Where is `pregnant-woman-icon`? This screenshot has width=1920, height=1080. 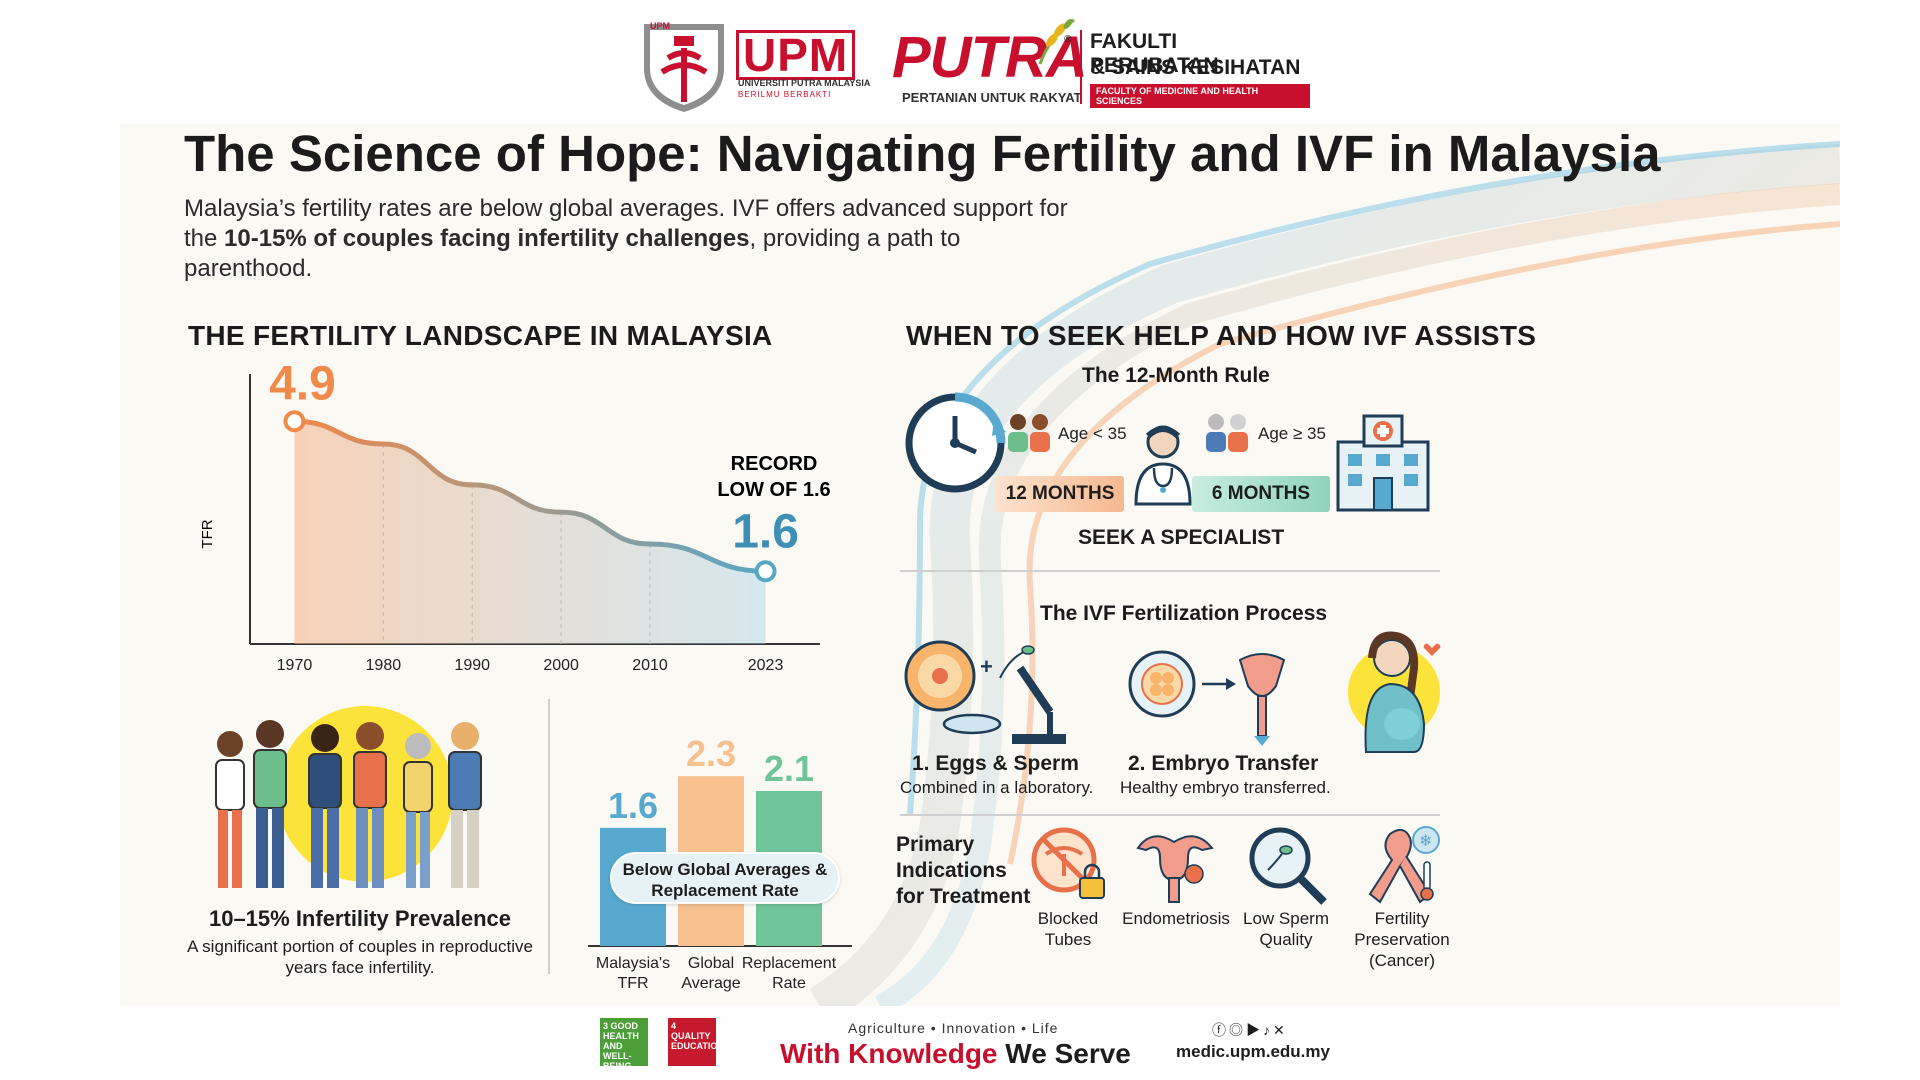
pregnant-woman-icon is located at coordinates (1394, 692).